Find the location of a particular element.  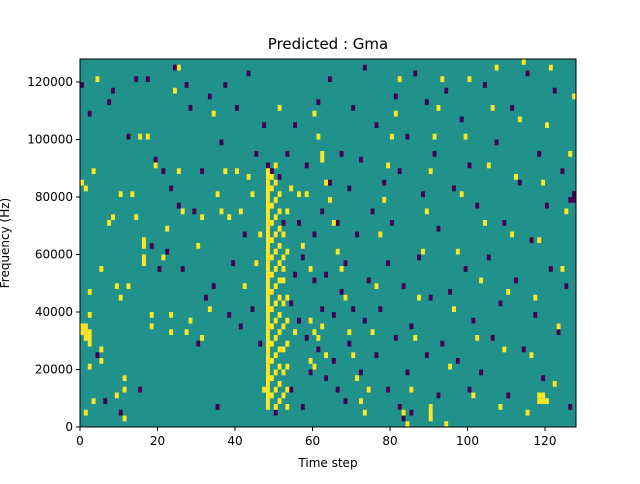

x-tick-label: 60 is located at coordinates (312, 441).